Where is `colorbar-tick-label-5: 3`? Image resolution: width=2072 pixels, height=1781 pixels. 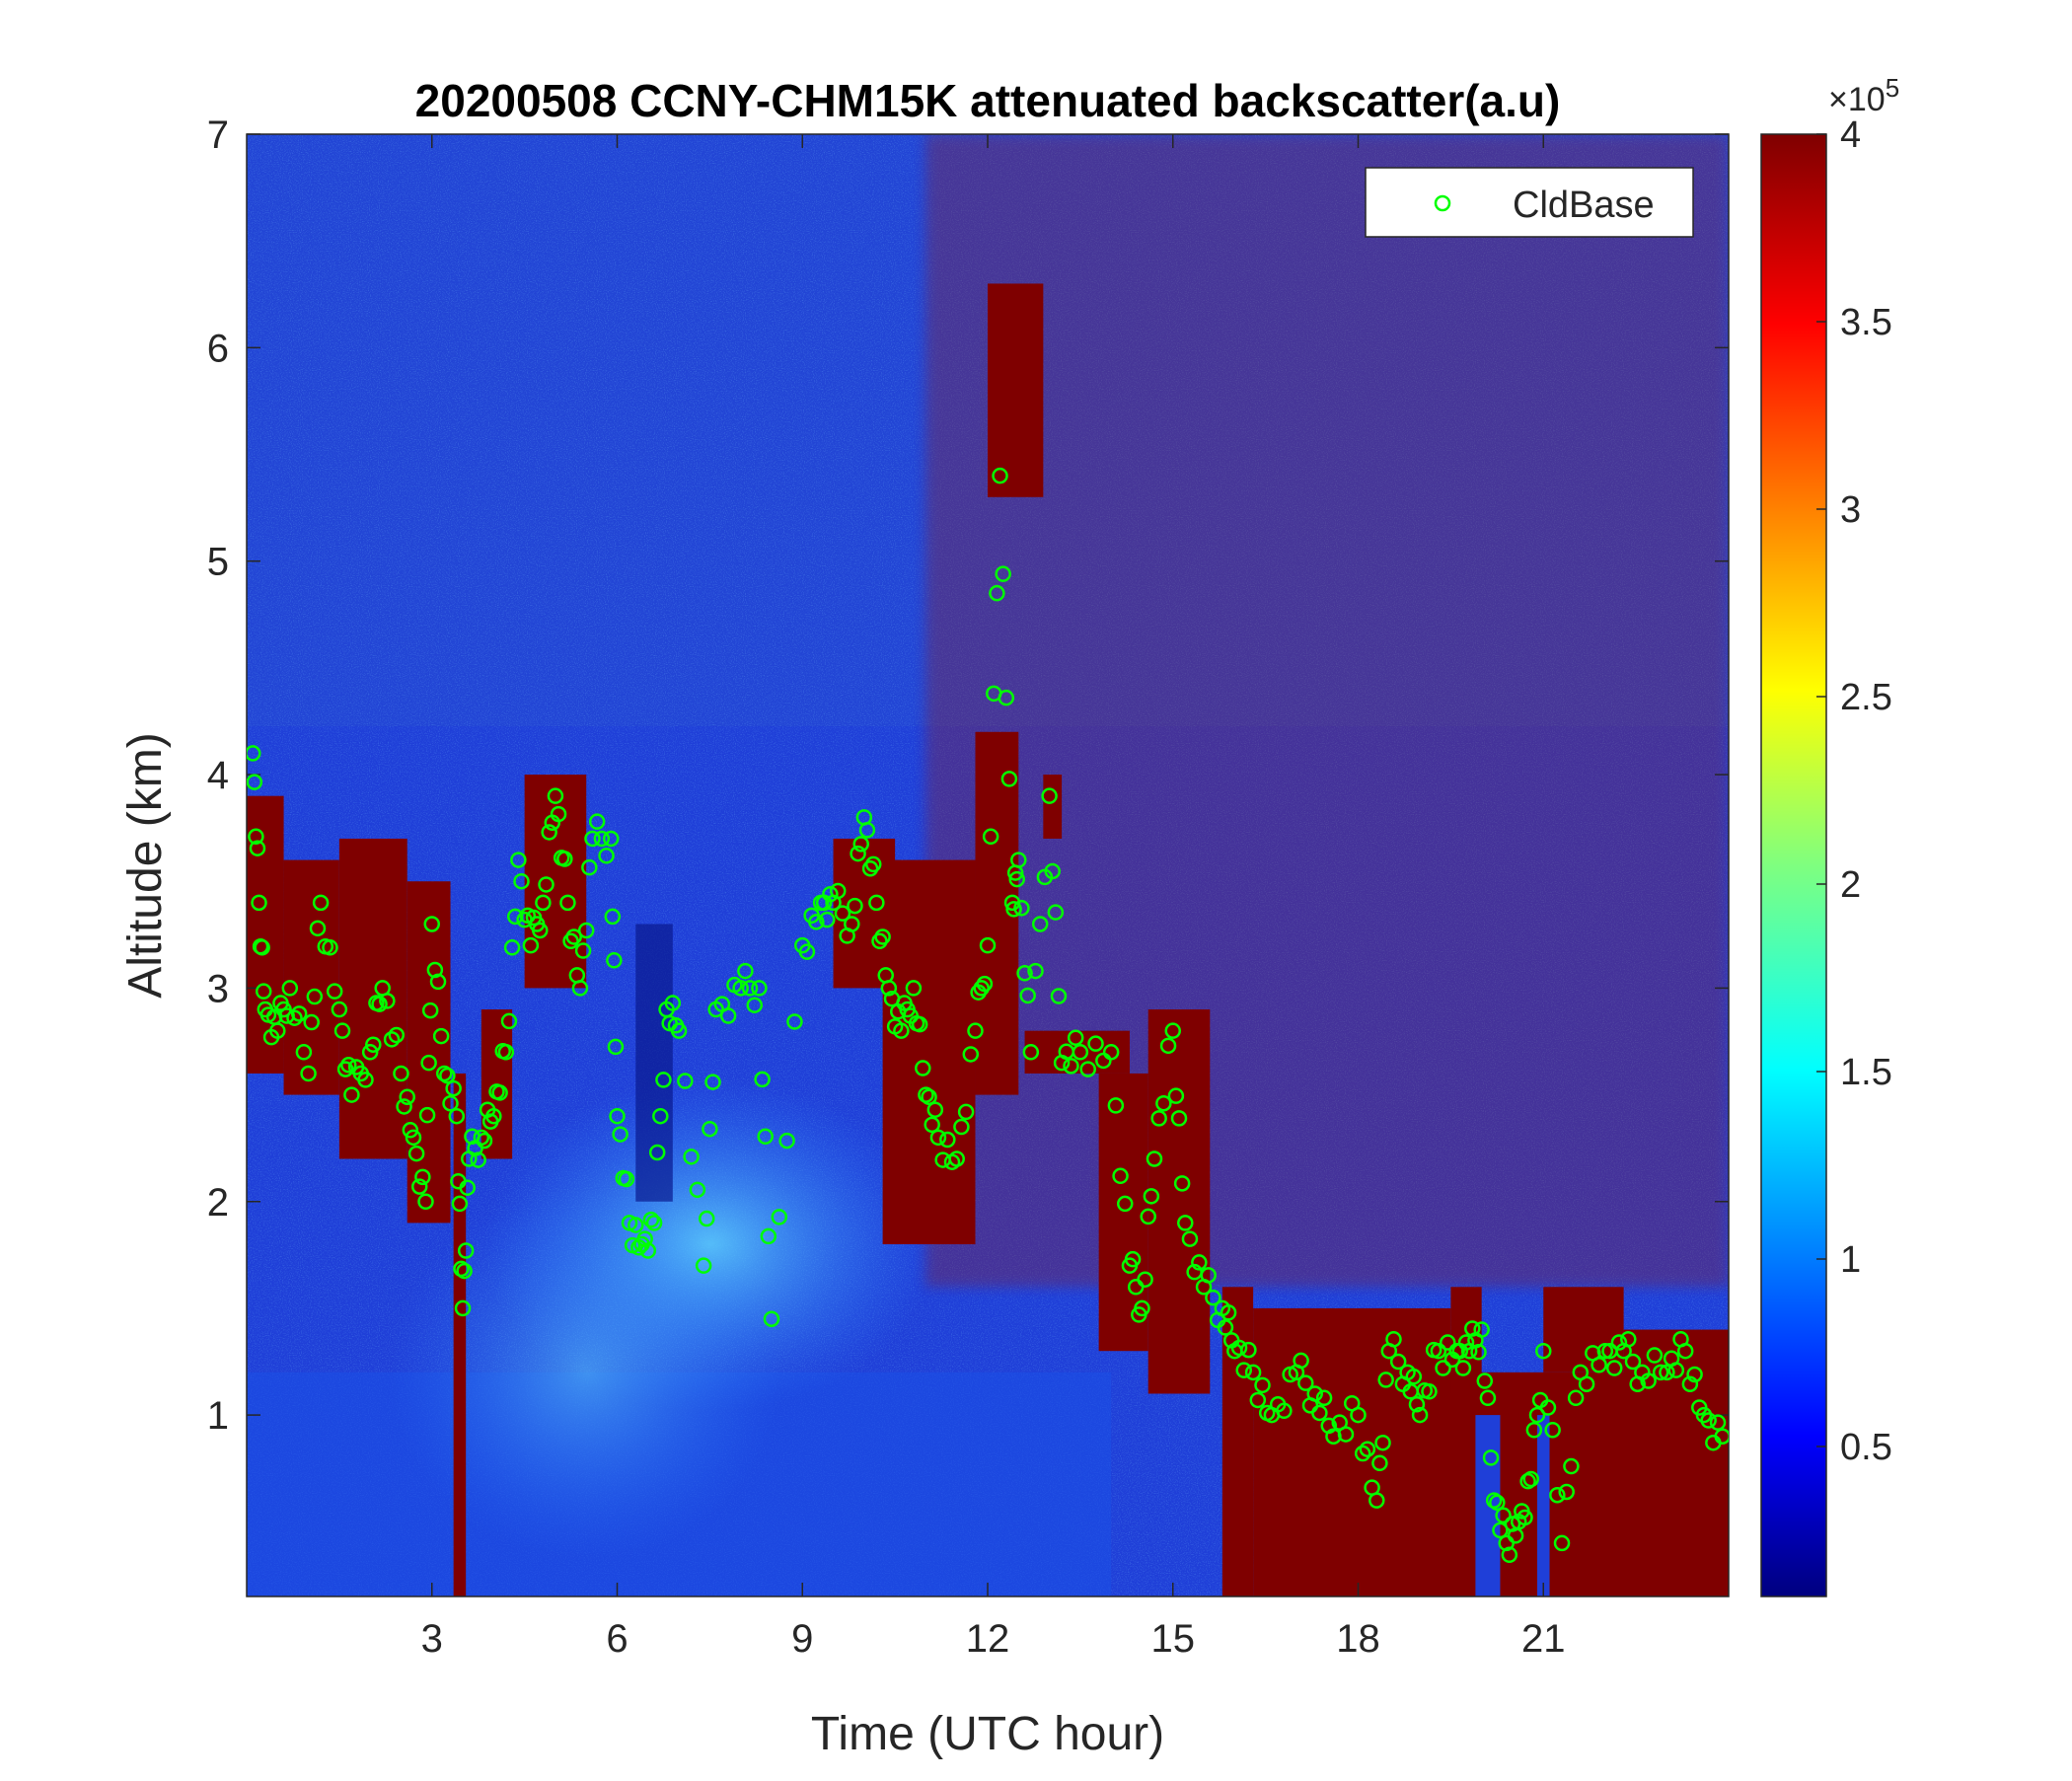 colorbar-tick-label-5: 3 is located at coordinates (1851, 510).